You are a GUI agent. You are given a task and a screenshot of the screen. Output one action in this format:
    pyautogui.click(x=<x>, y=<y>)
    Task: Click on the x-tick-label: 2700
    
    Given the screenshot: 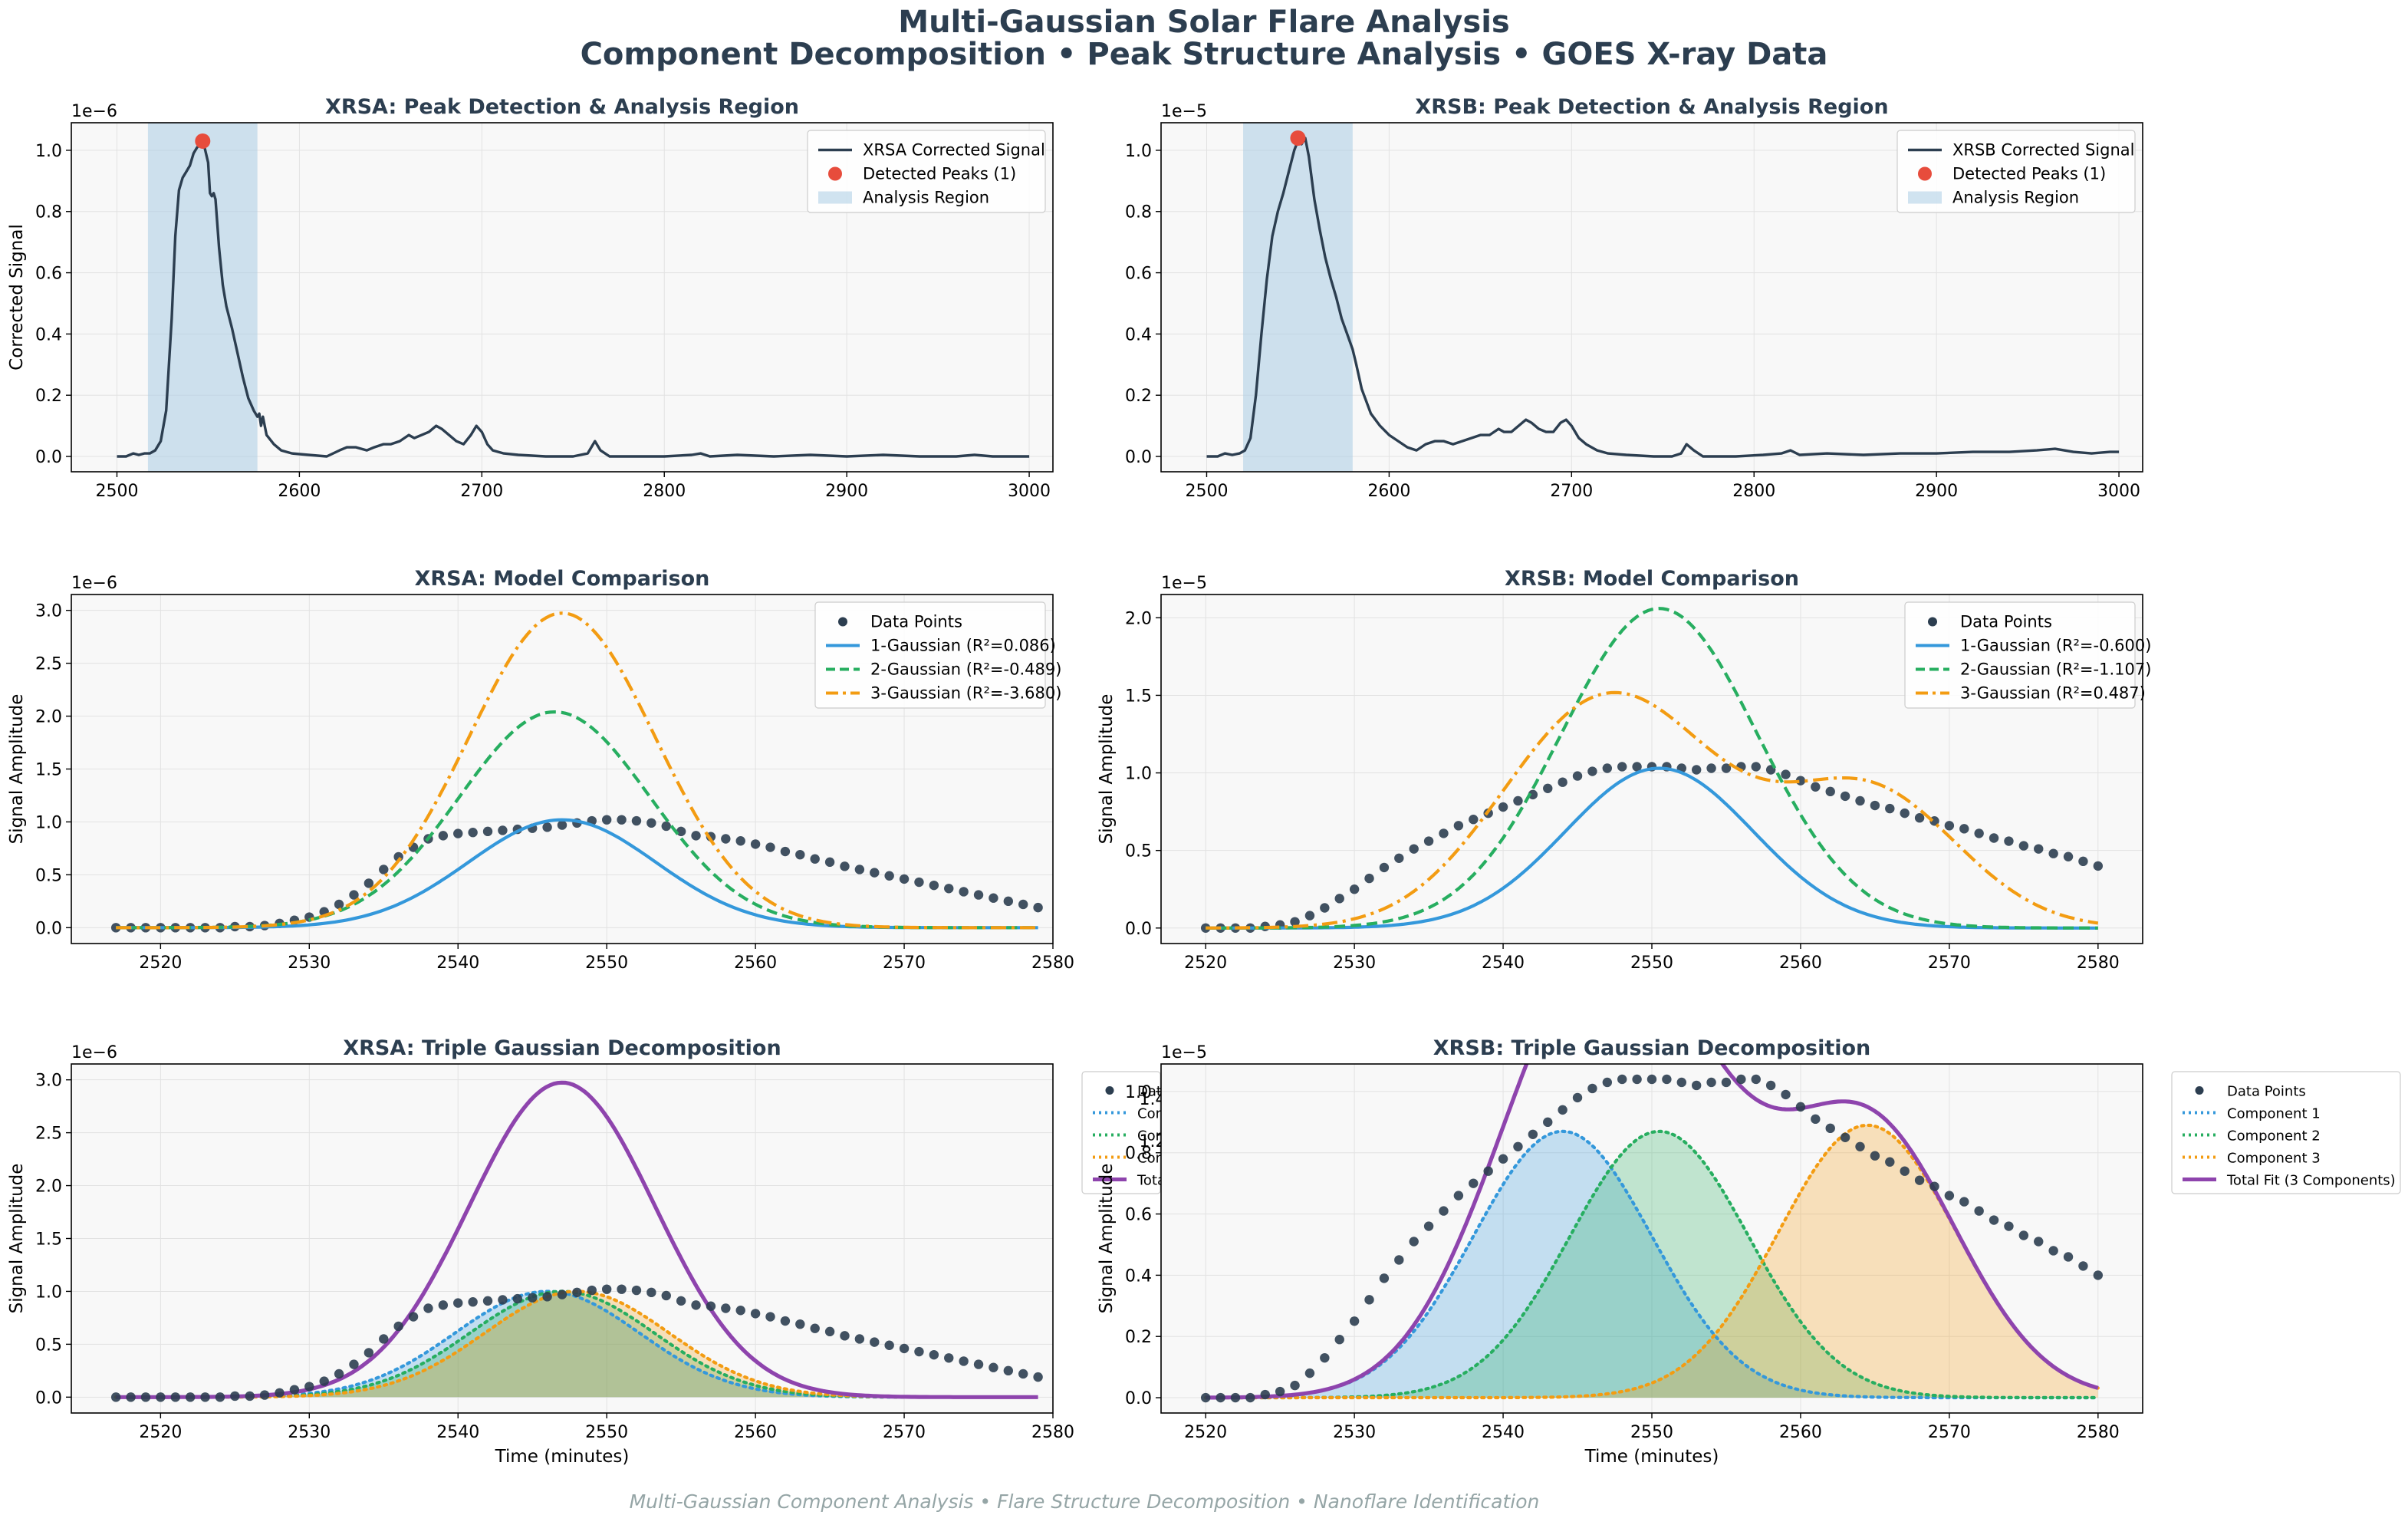 What is the action you would take?
    pyautogui.click(x=1571, y=491)
    